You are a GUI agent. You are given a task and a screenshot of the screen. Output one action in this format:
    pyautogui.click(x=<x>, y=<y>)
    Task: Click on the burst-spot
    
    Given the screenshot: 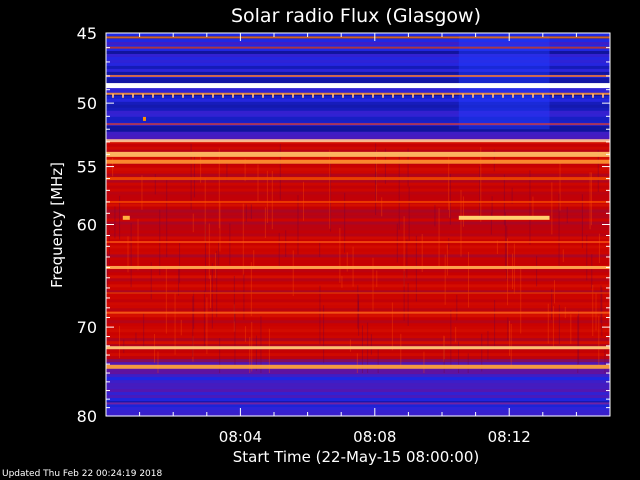 What is the action you would take?
    pyautogui.click(x=126, y=217)
    